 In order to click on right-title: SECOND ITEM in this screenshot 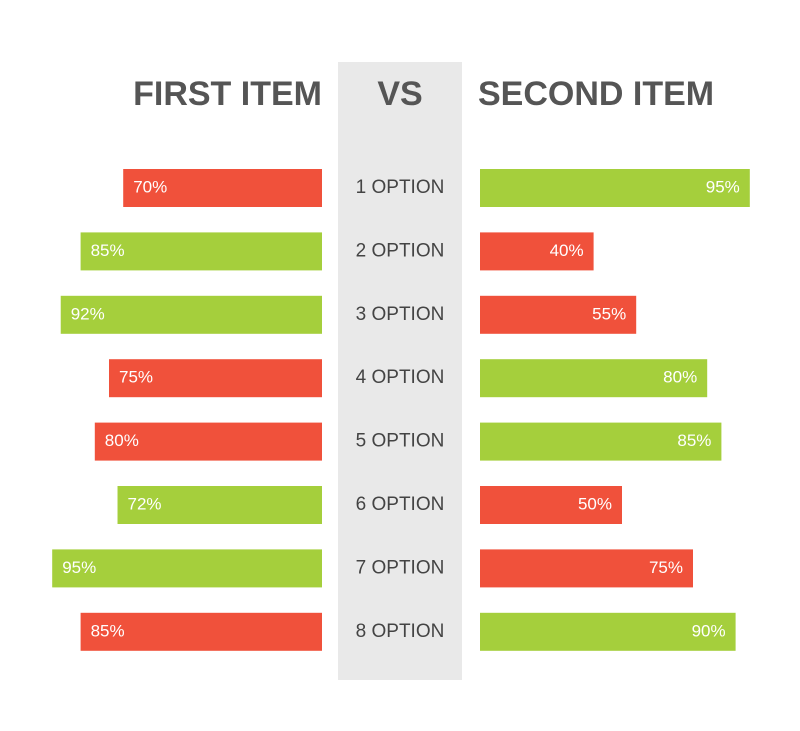, I will do `click(596, 94)`.